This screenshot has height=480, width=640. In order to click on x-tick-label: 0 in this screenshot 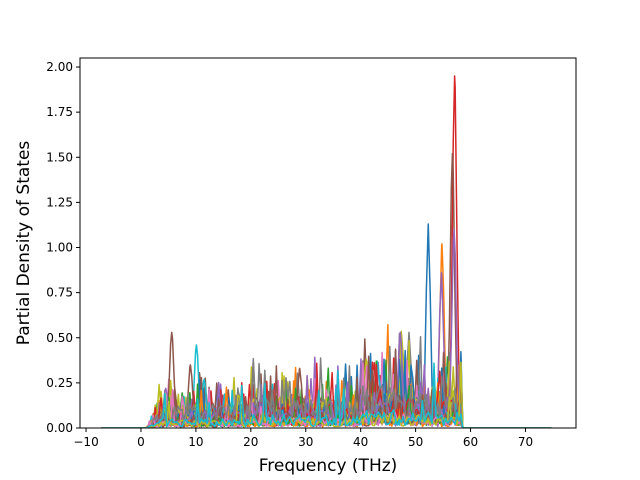, I will do `click(141, 442)`.